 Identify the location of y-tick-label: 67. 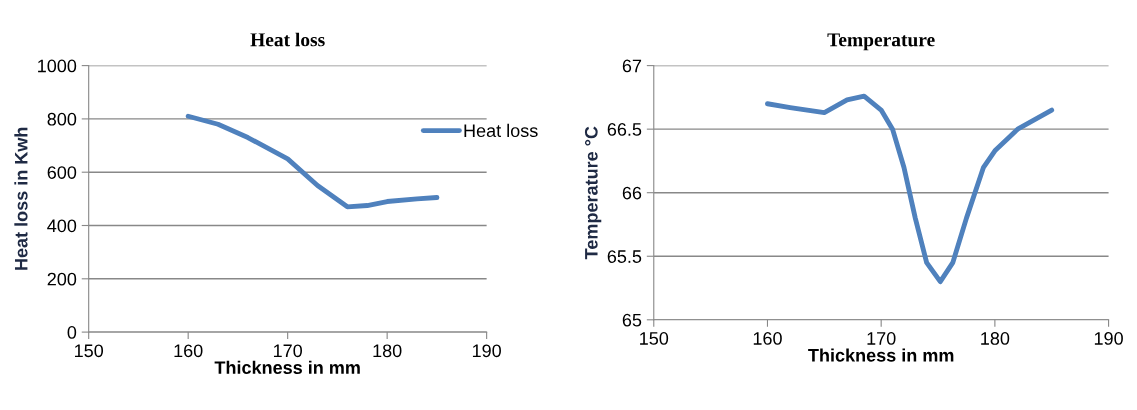
(632, 66).